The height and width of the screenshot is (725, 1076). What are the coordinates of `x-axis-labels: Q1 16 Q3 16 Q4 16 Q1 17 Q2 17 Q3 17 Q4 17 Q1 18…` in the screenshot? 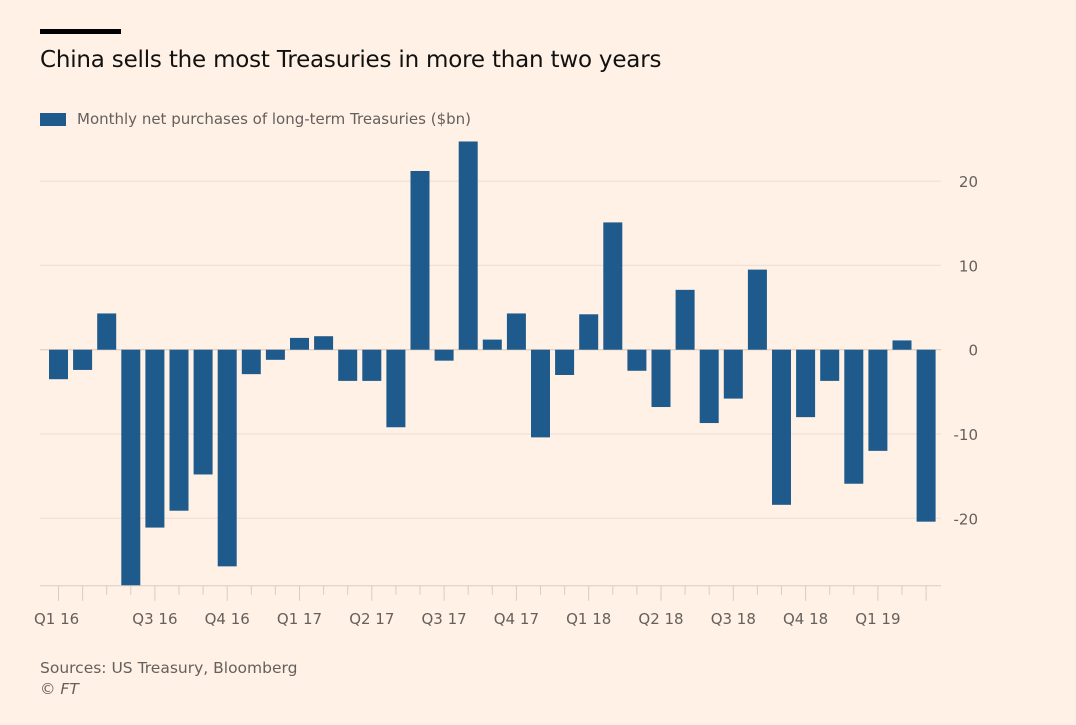 It's located at (467, 619).